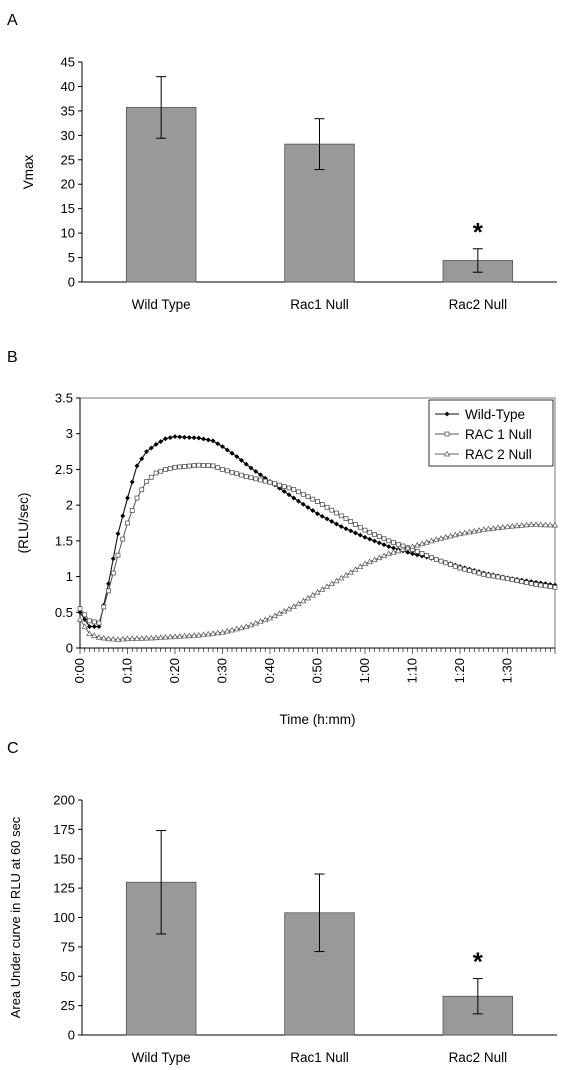 This screenshot has width=569, height=1070. I want to click on y-tick-label: 175, so click(64, 829).